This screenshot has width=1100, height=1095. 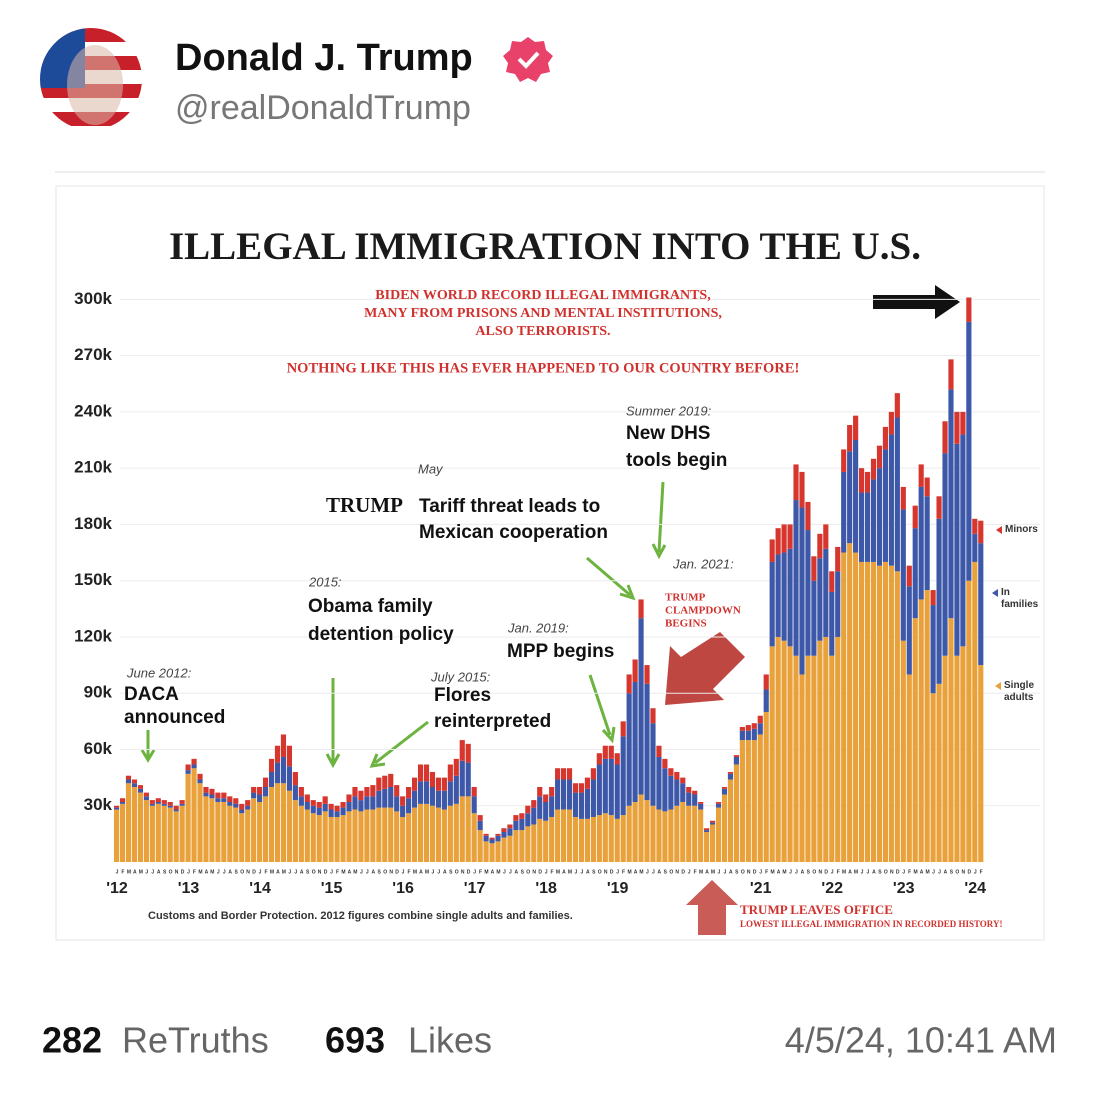 What do you see at coordinates (195, 1040) in the screenshot?
I see `retruths-label: ReTruths` at bounding box center [195, 1040].